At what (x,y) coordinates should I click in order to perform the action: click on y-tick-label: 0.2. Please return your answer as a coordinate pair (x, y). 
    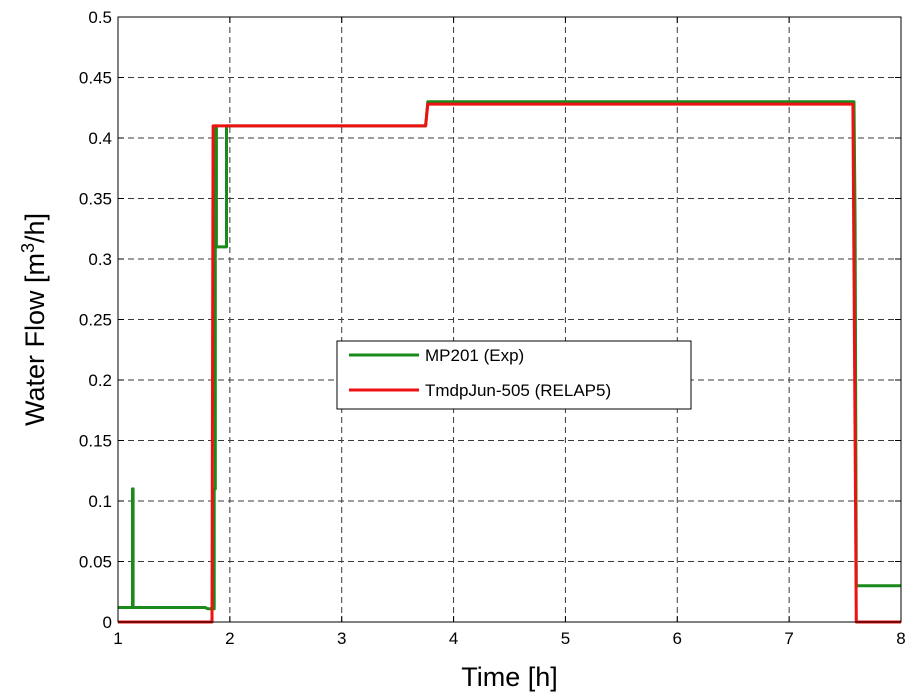
    Looking at the image, I should click on (100, 380).